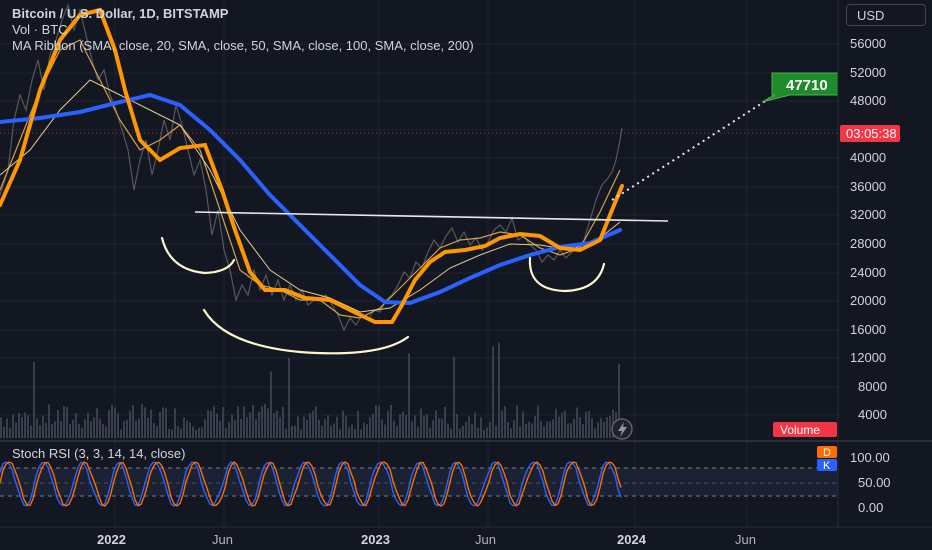 The height and width of the screenshot is (550, 932). I want to click on price-tick: 40000, so click(868, 157).